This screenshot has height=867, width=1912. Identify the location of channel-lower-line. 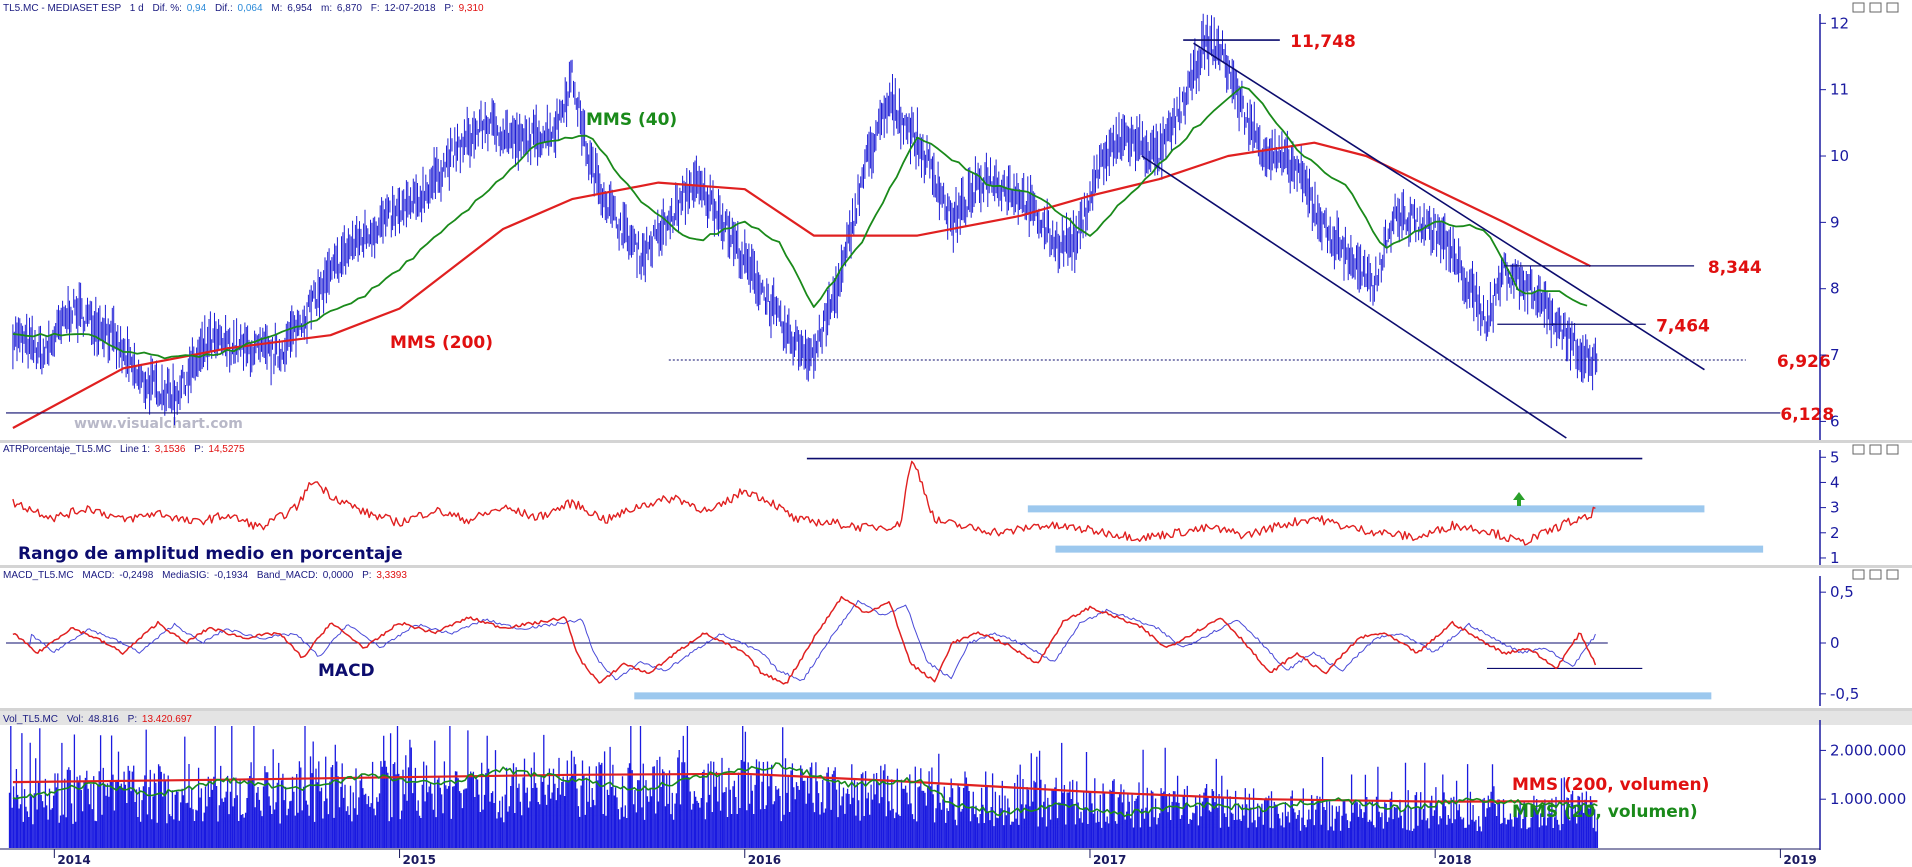
(1354, 297).